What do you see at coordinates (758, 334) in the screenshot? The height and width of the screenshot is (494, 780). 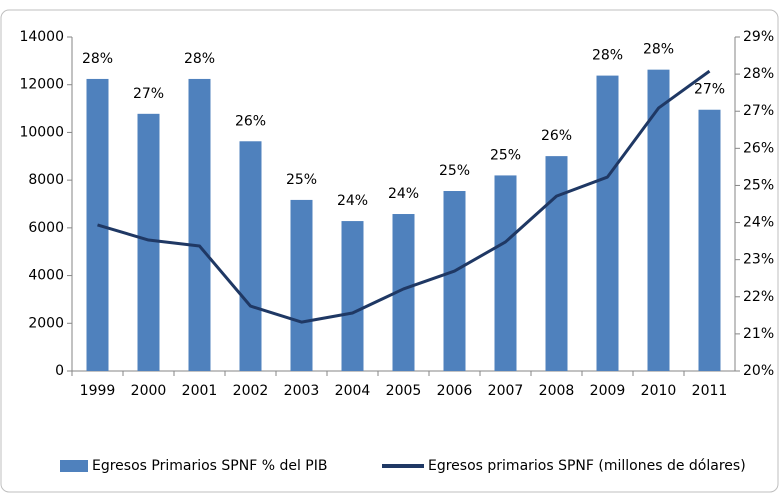 I see `y2-tick-label: 21%` at bounding box center [758, 334].